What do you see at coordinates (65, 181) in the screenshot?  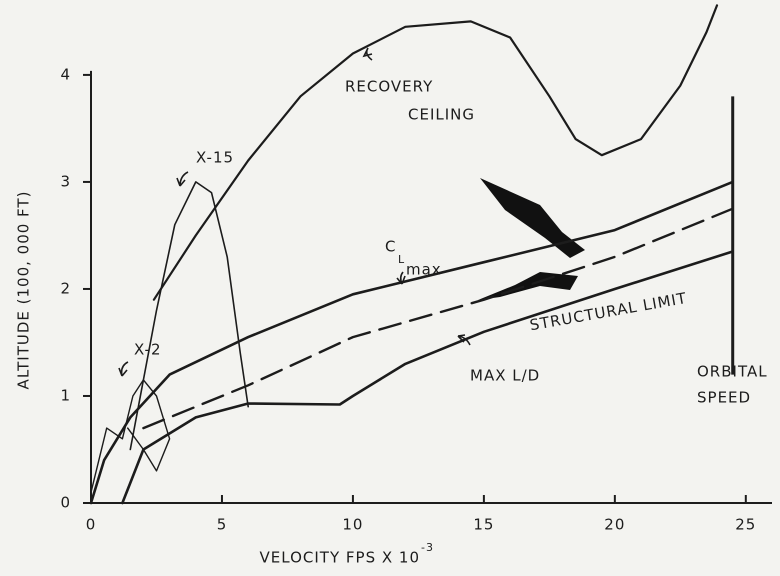 I see `y-tick-label: 3` at bounding box center [65, 181].